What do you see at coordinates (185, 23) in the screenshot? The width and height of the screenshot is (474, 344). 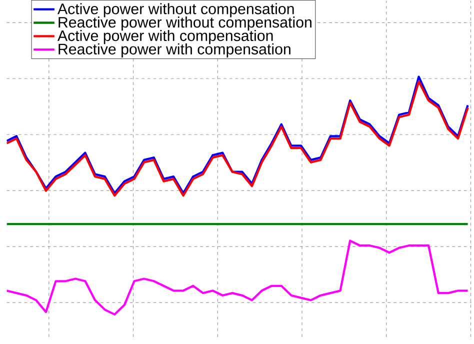 I see `legend-label: Reactive power without compensation` at bounding box center [185, 23].